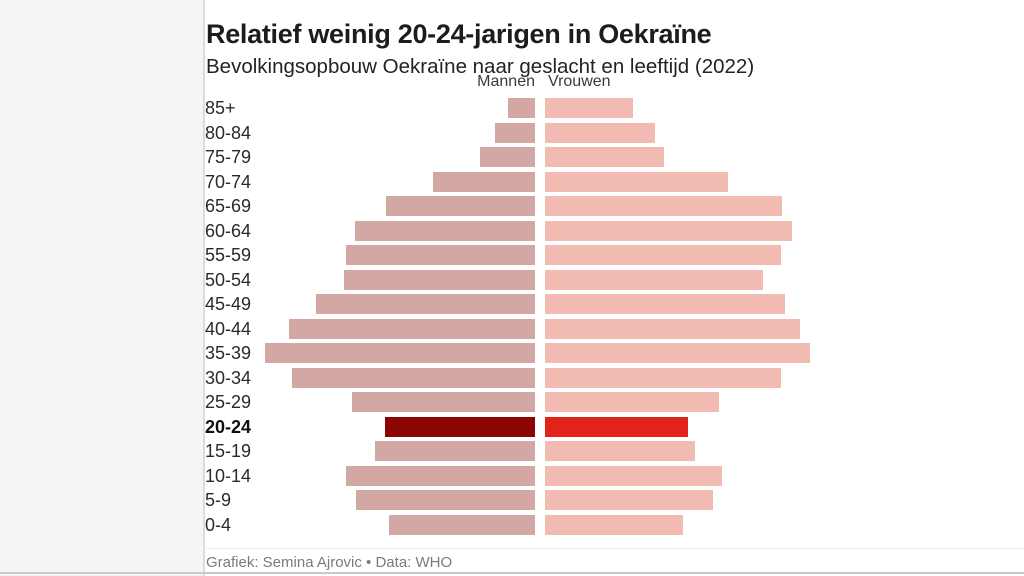 Image resolution: width=1024 pixels, height=576 pixels. What do you see at coordinates (228, 279) in the screenshot?
I see `age-group-label: 50-54` at bounding box center [228, 279].